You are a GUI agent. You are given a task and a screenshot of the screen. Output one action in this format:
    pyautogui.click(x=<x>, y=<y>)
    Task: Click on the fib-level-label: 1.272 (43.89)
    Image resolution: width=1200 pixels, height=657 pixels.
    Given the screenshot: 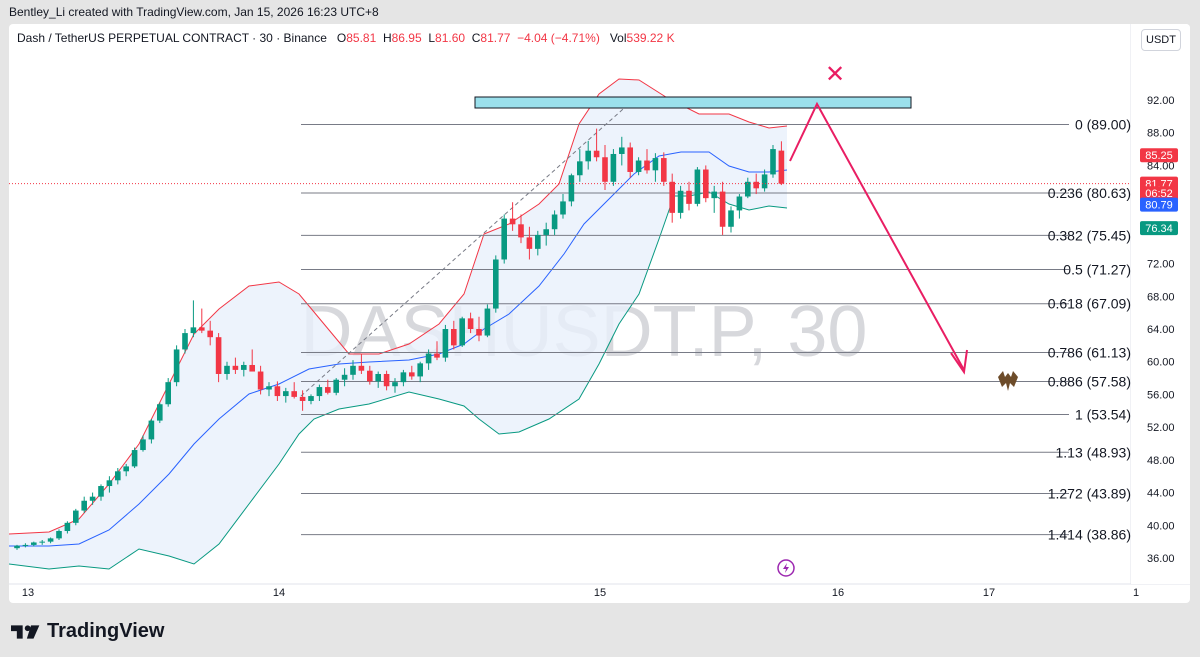 What is the action you would take?
    pyautogui.click(x=1089, y=493)
    